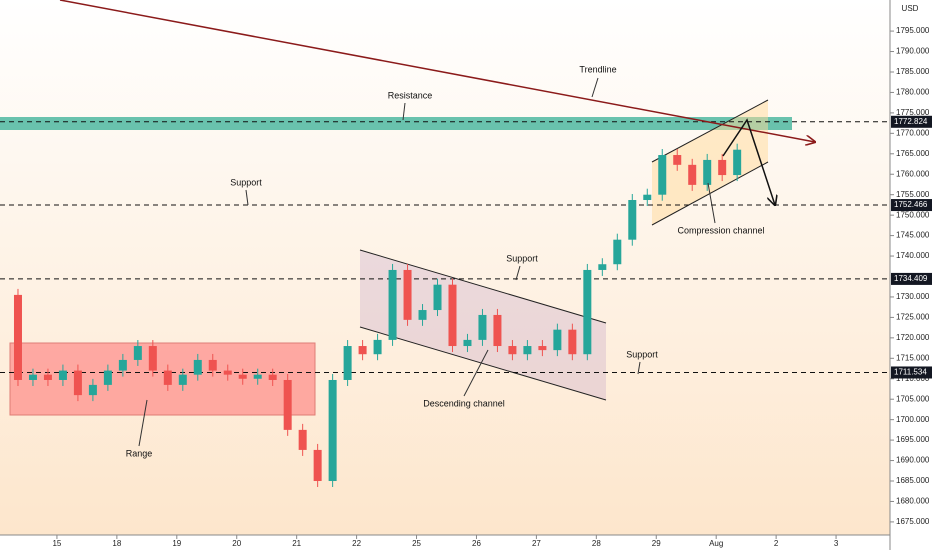  What do you see at coordinates (356, 543) in the screenshot?
I see `x-tick-label: 22` at bounding box center [356, 543].